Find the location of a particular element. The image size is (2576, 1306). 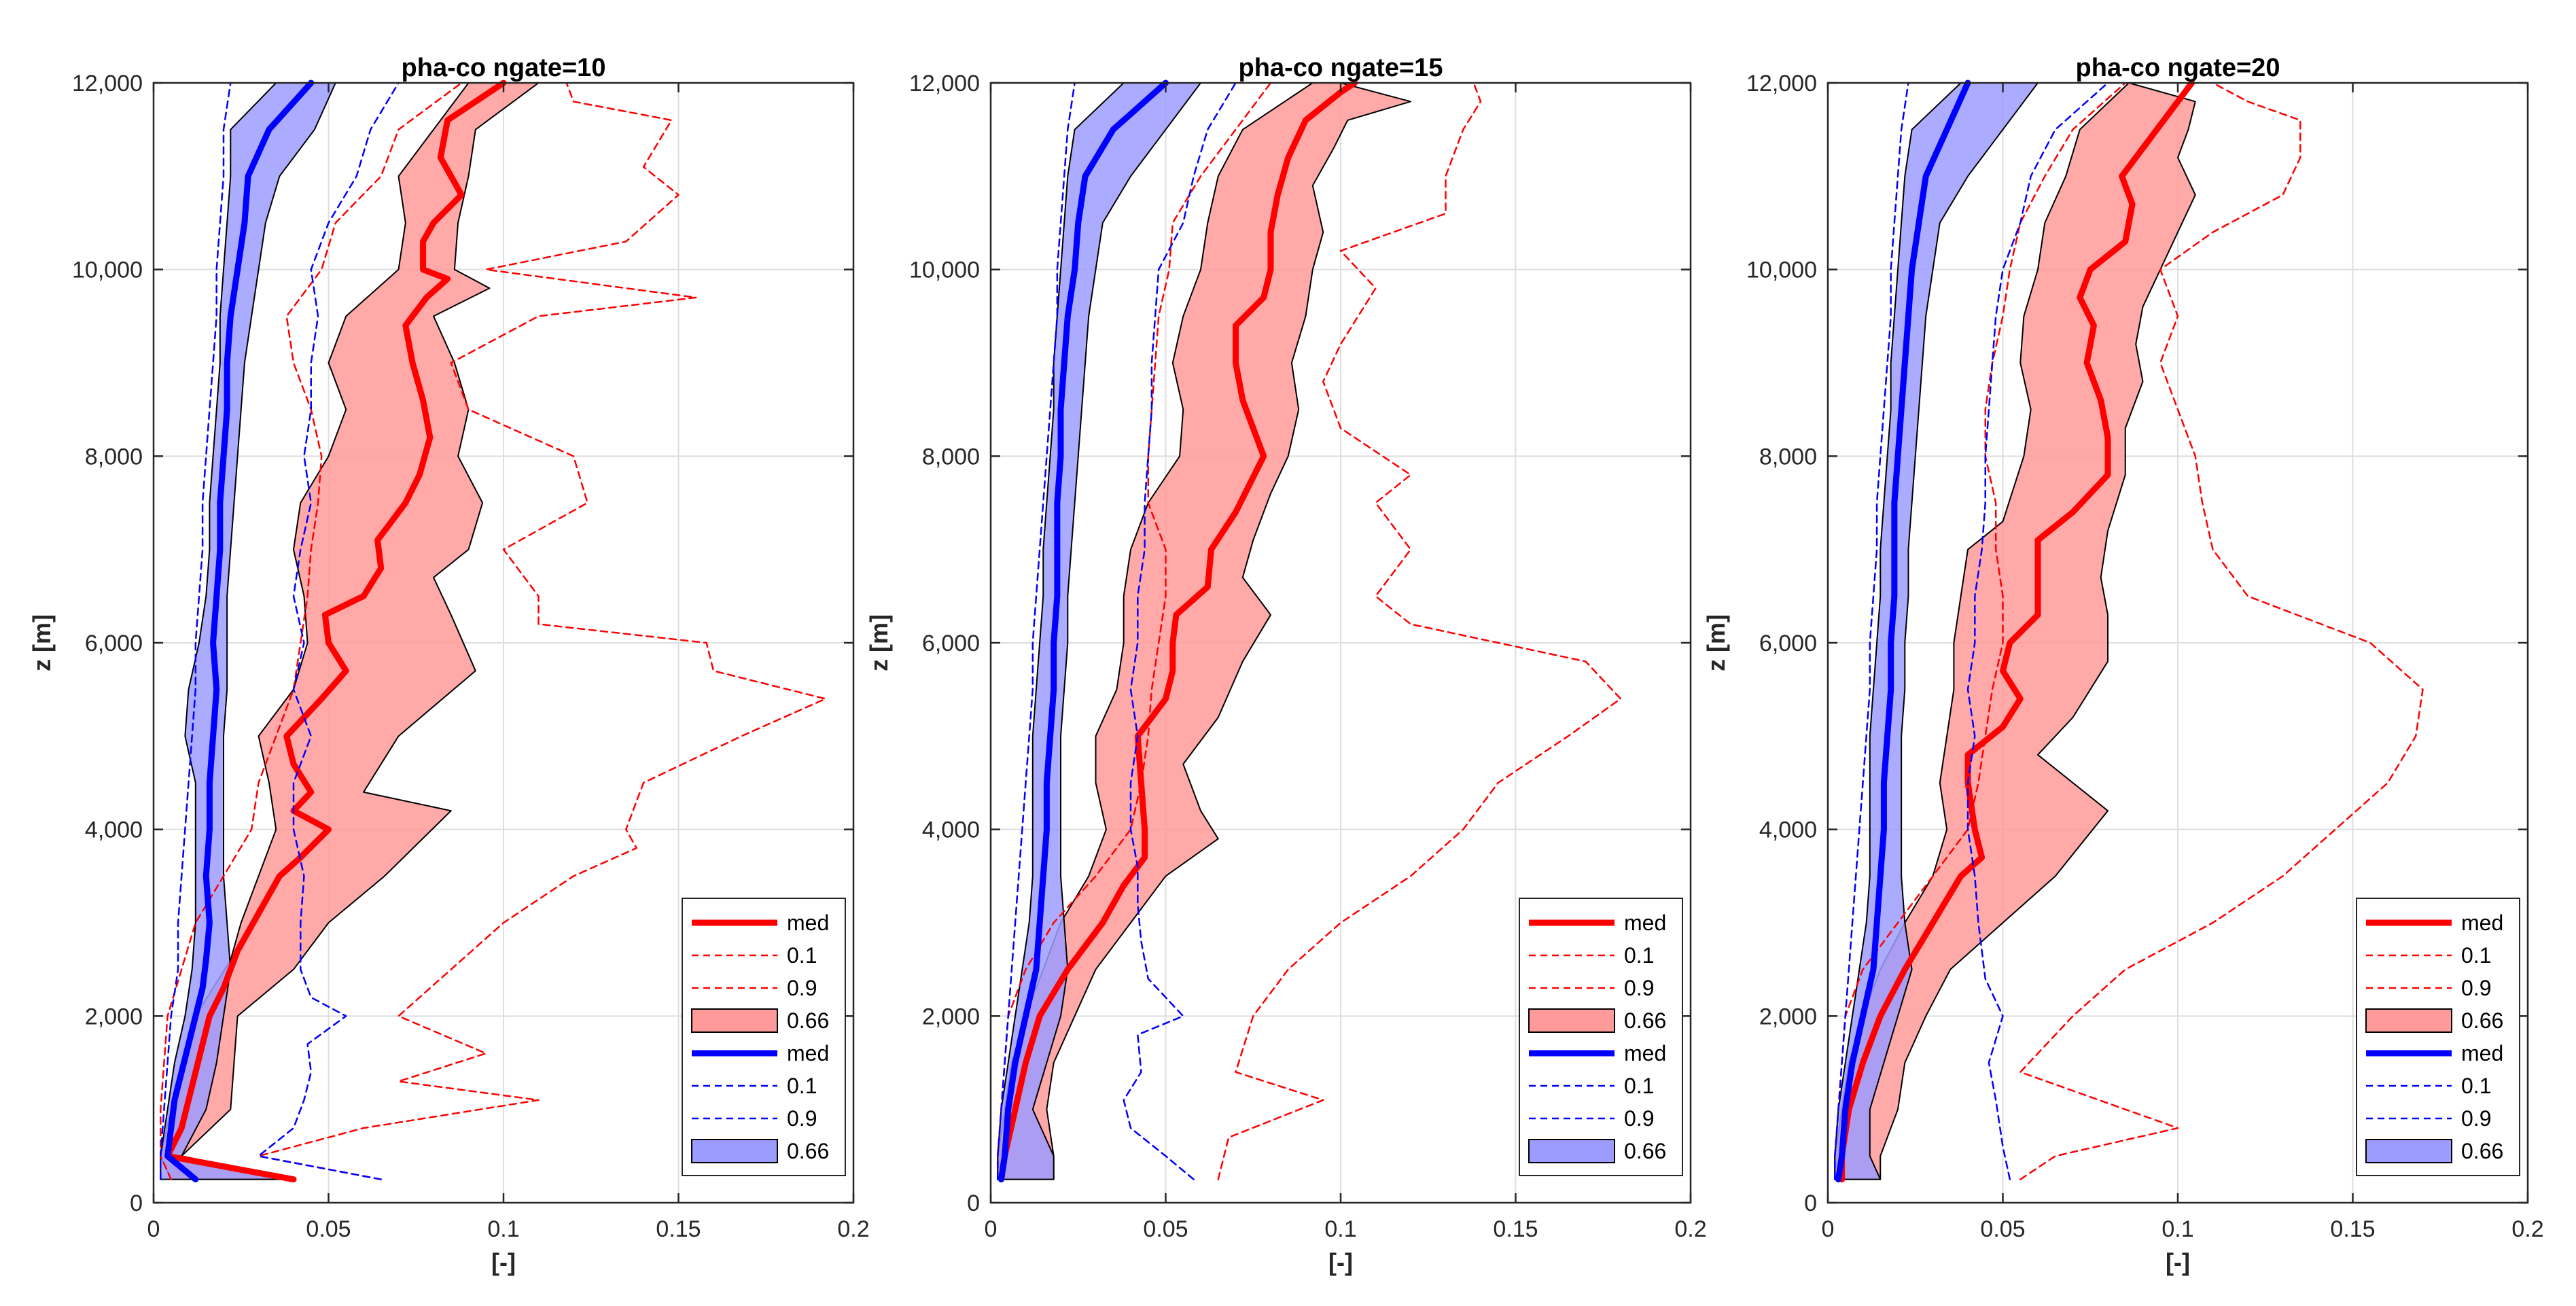

chart-title: pha-co ngate=10 is located at coordinates (504, 68).